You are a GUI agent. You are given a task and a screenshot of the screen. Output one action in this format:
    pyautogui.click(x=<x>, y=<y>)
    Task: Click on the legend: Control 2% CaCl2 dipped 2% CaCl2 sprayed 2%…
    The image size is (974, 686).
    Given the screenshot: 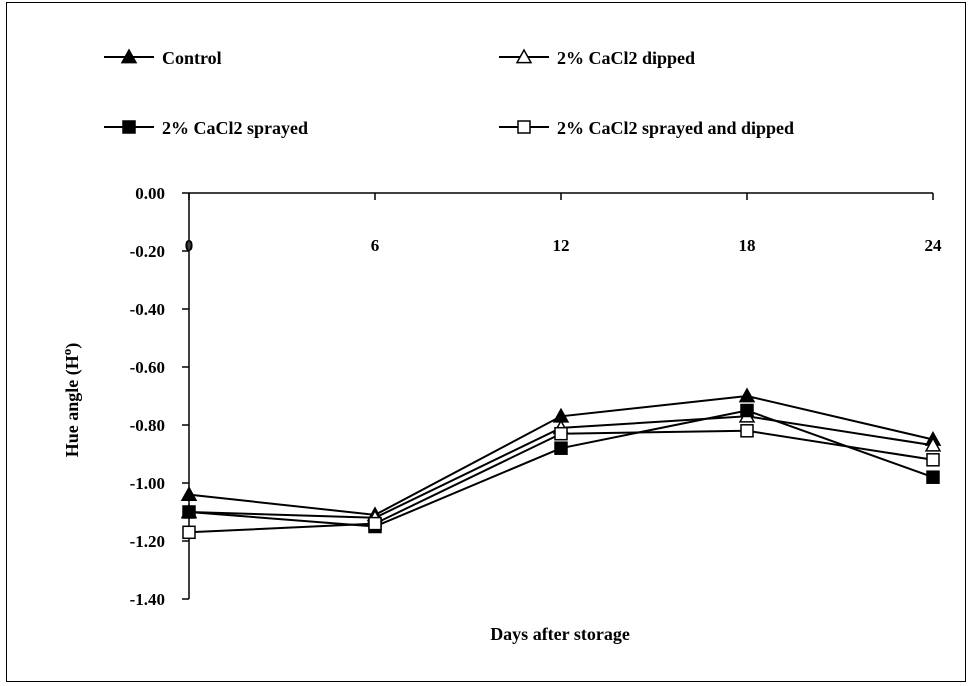 What is the action you would take?
    pyautogui.click(x=449, y=93)
    